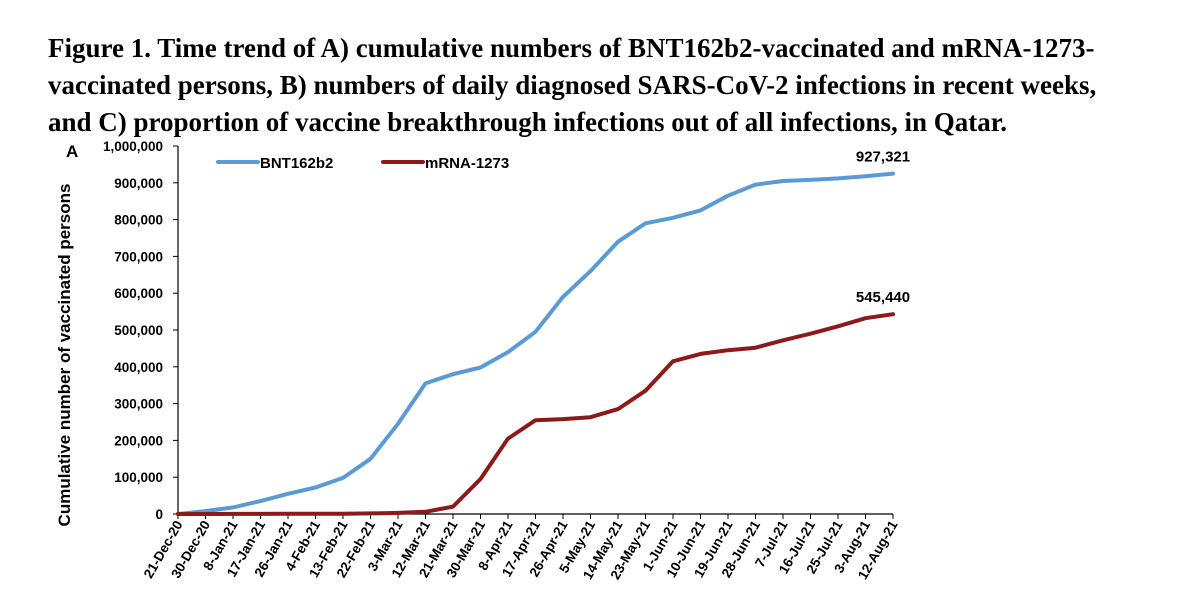  Describe the element at coordinates (138, 220) in the screenshot. I see `y-tick-label: 800,000` at that location.